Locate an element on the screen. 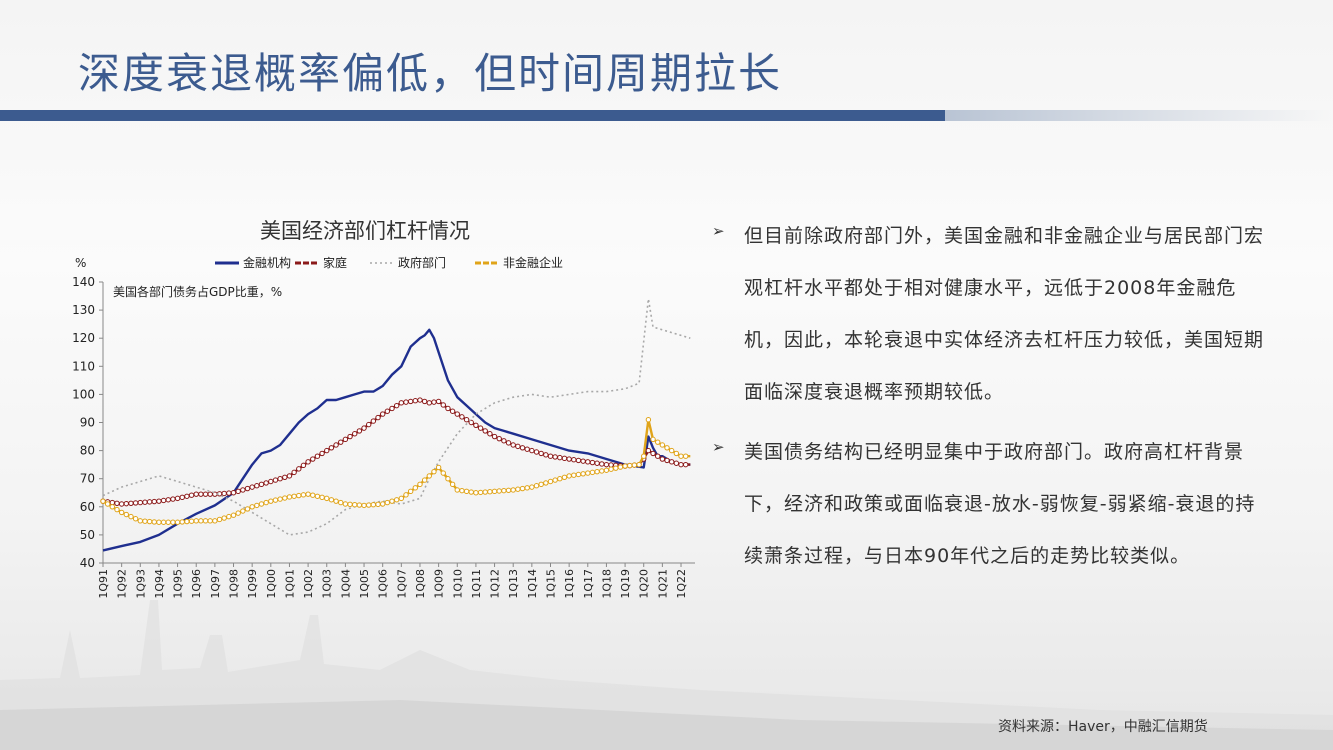 Image resolution: width=1333 pixels, height=750 pixels. x-tick-label: 1Q98 is located at coordinates (234, 584).